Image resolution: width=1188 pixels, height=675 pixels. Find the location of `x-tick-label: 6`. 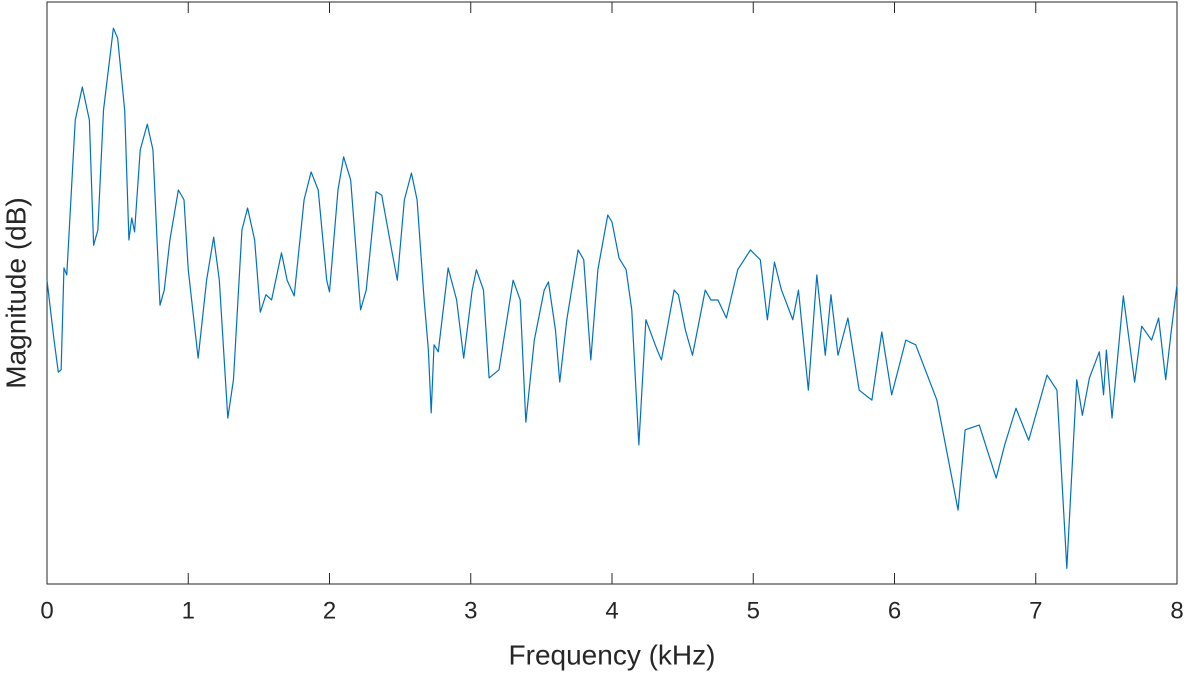

x-tick-label: 6 is located at coordinates (894, 610).